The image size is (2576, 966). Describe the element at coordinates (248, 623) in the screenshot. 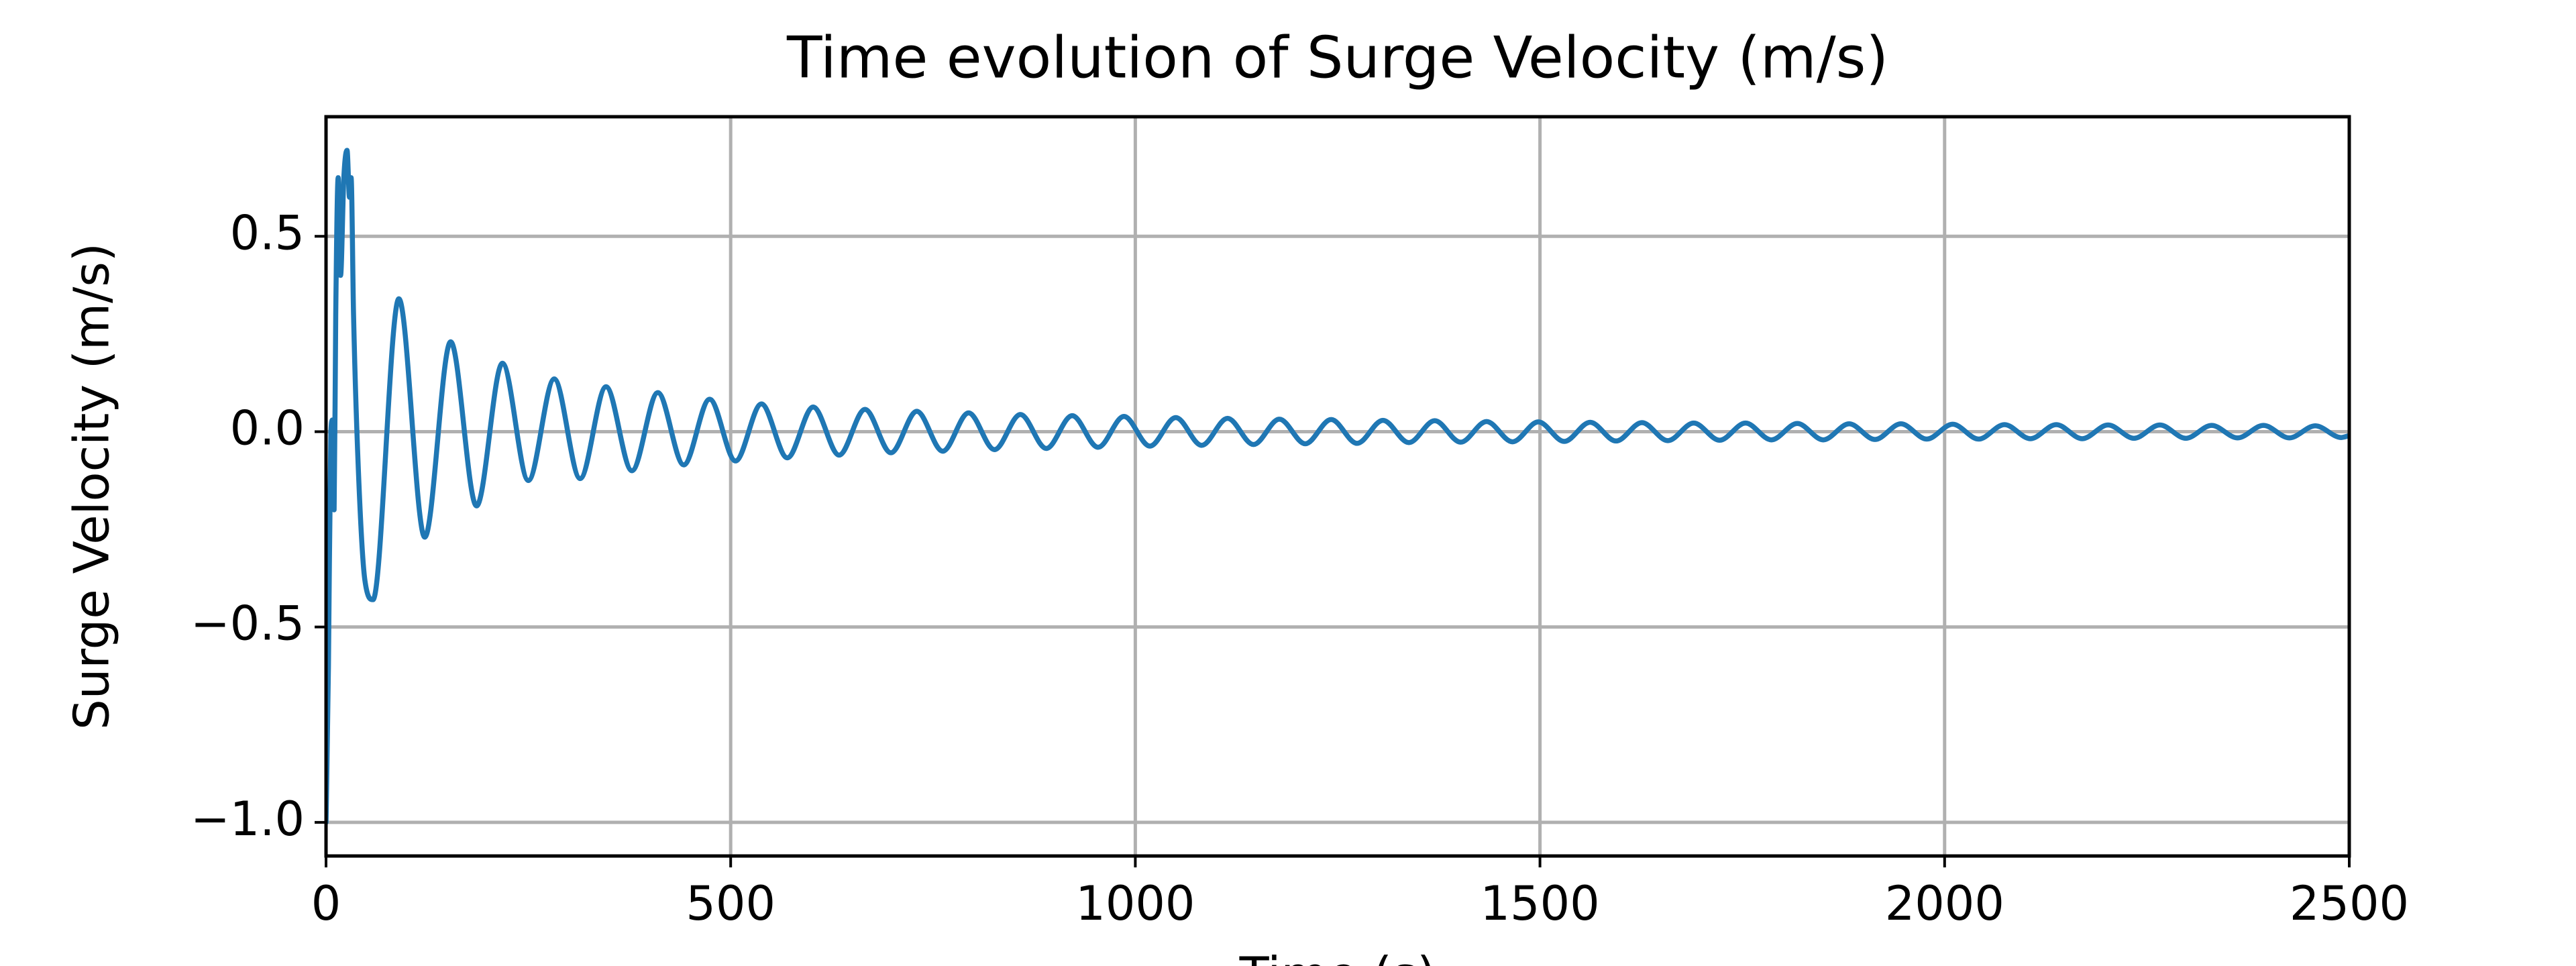

I see `y-tick-label: −0.5` at that location.